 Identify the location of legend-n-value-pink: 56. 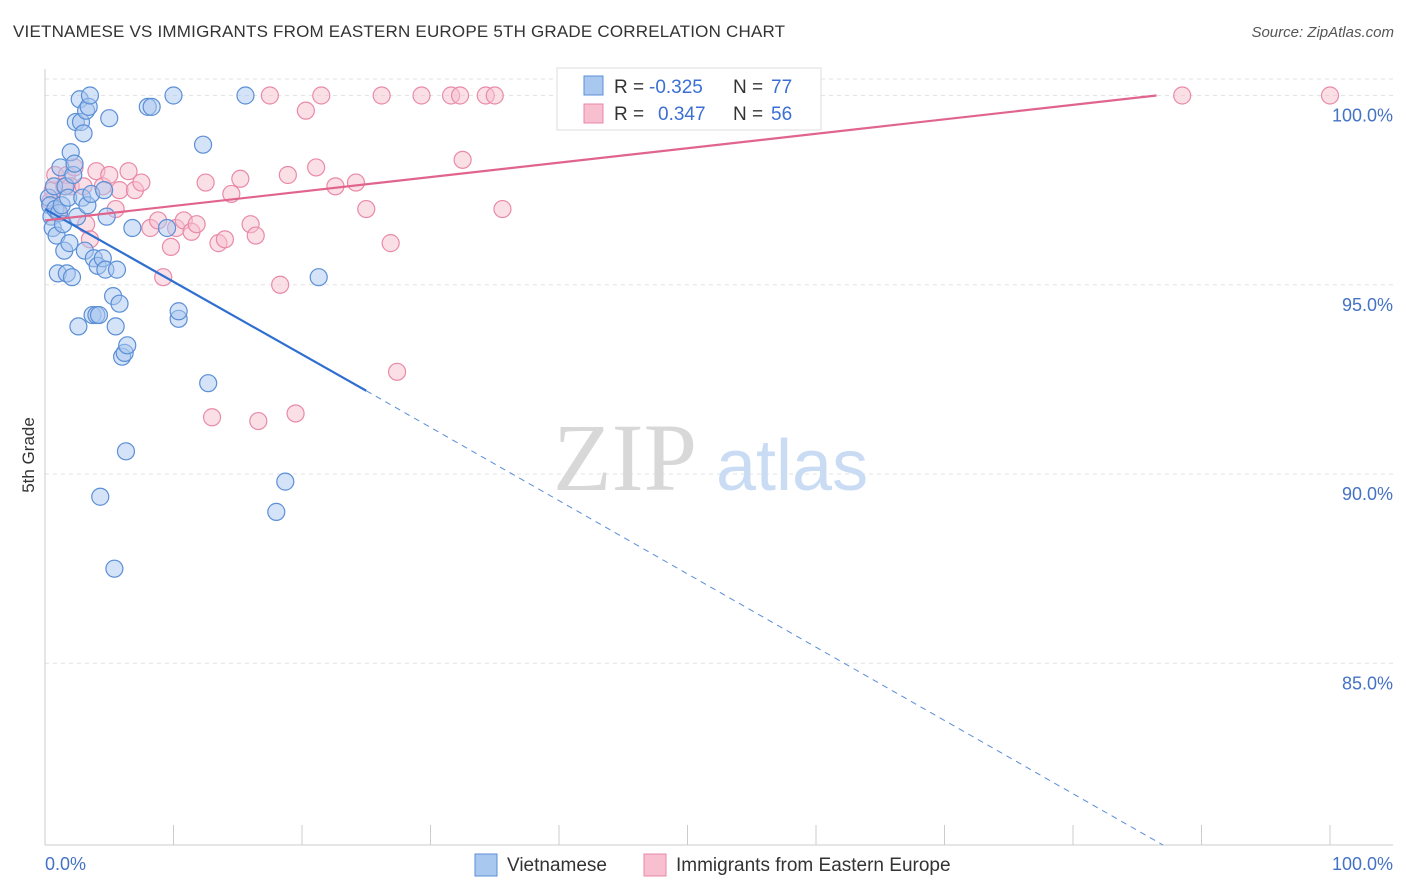
(781, 114).